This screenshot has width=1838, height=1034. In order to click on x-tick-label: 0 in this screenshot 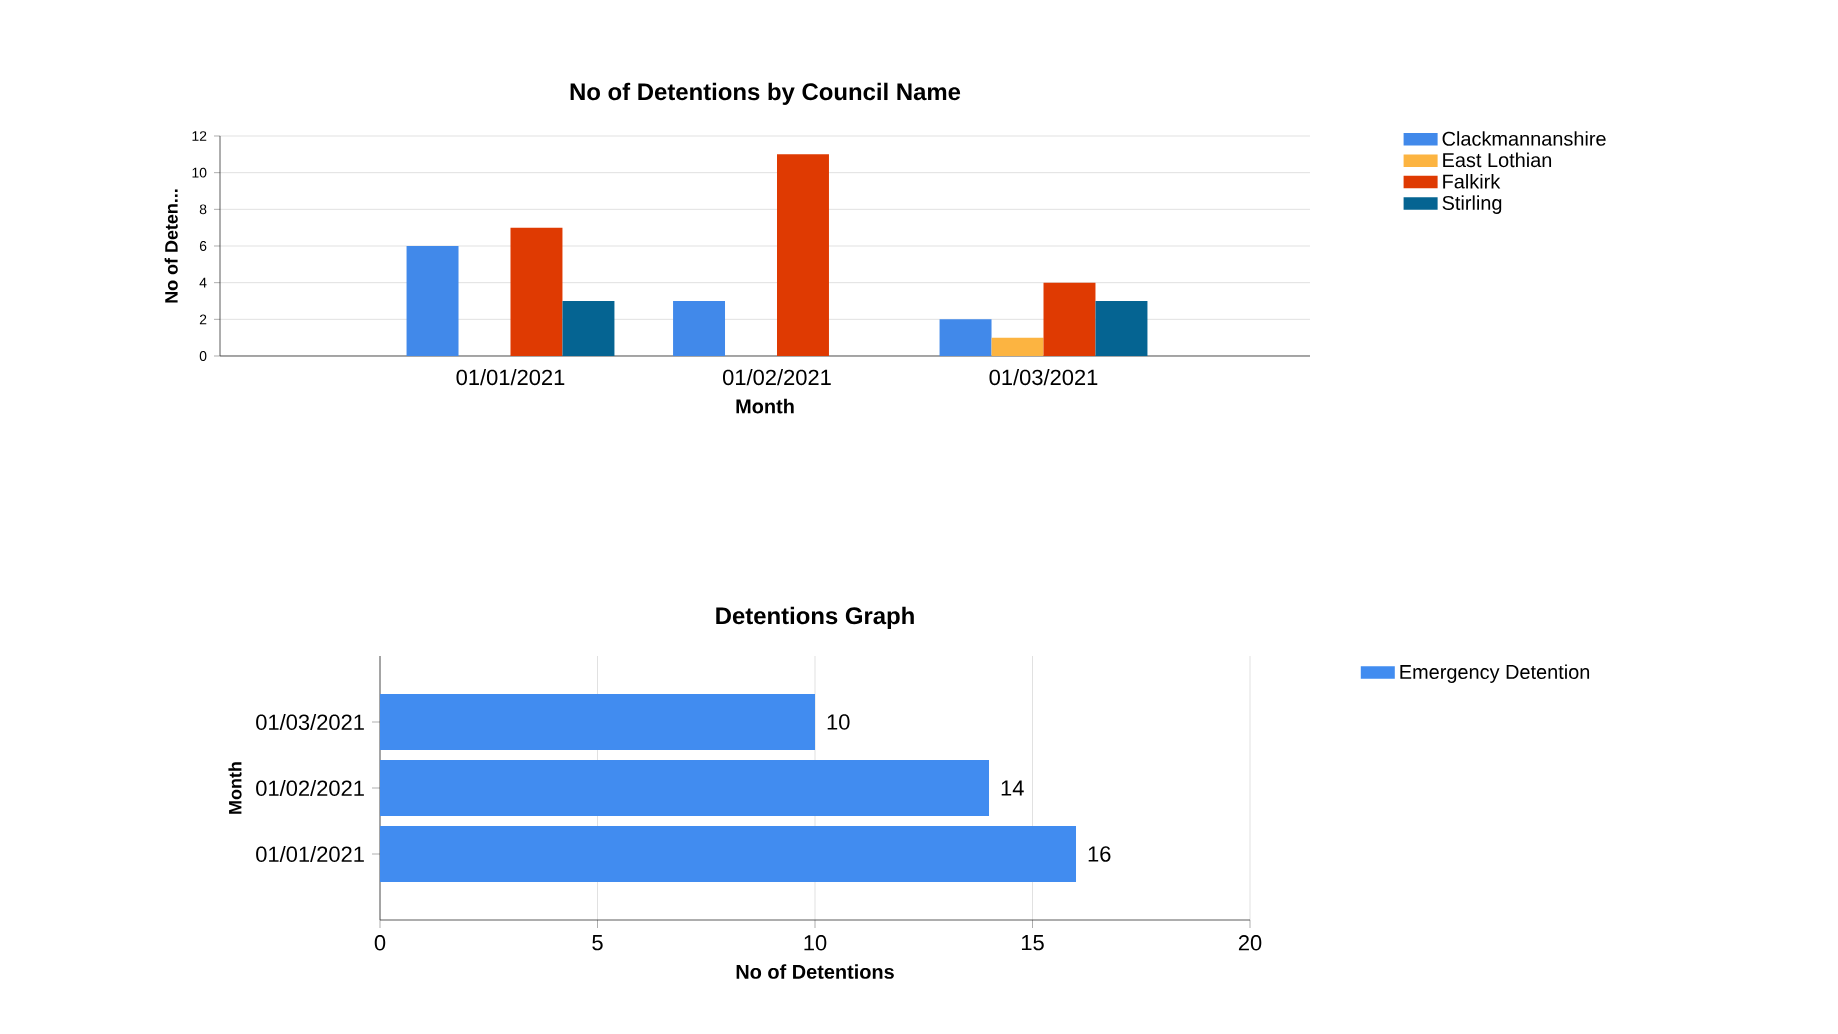, I will do `click(380, 943)`.